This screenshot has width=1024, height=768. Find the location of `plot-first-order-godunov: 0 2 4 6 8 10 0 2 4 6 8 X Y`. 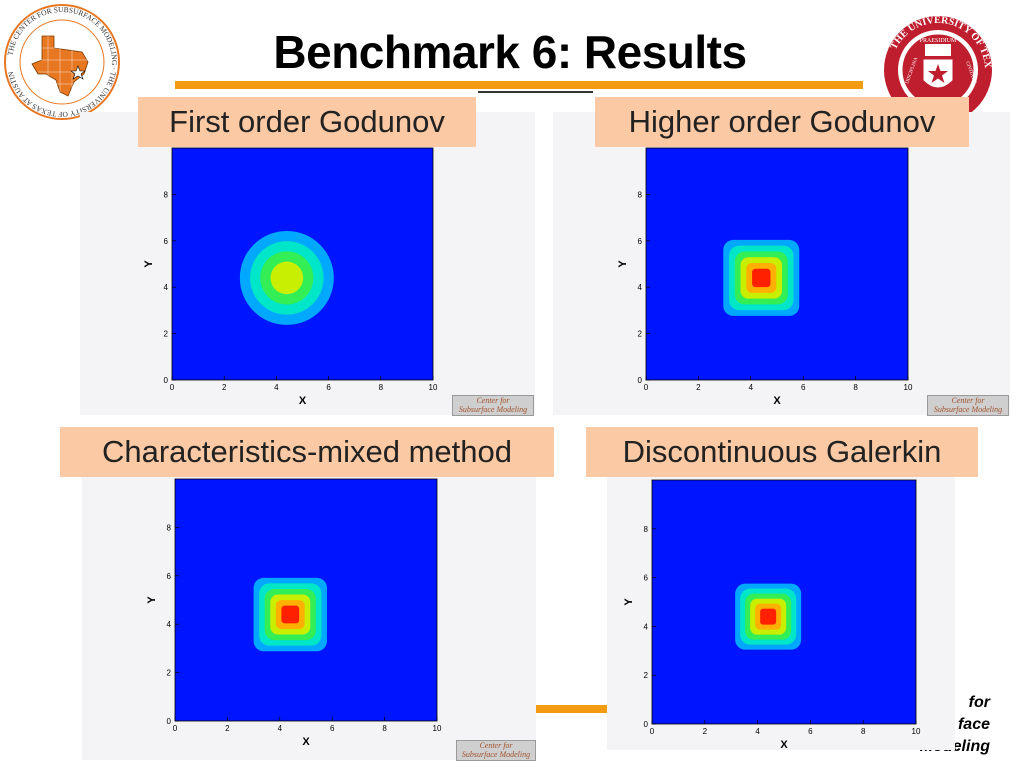

plot-first-order-godunov: 0 2 4 6 8 10 0 2 4 6 8 X Y is located at coordinates (290, 277).